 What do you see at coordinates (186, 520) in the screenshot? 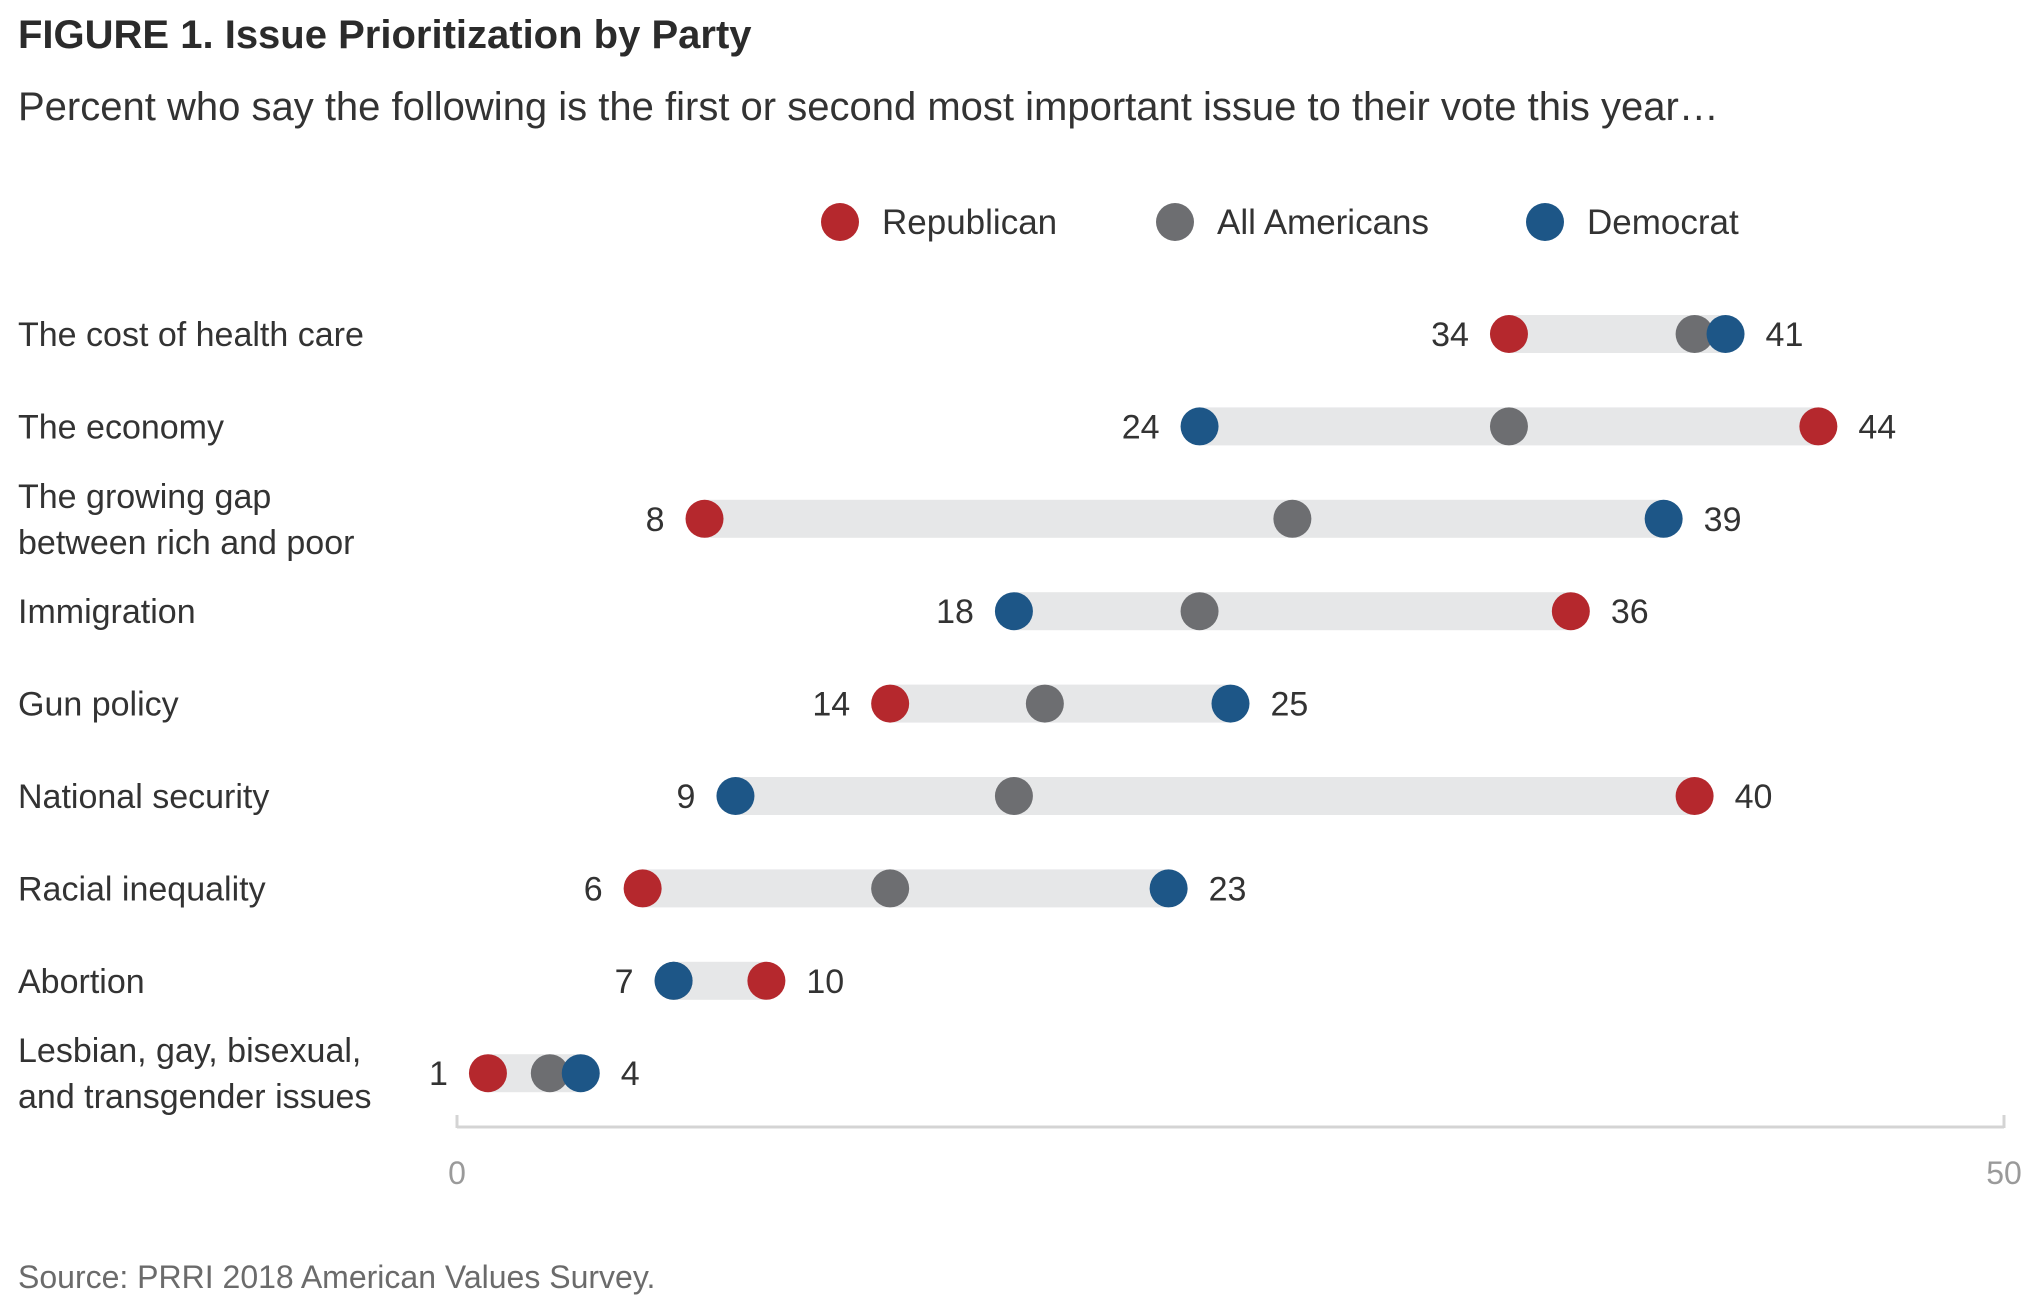
I see `category-label: The growing gap between rich and poor` at bounding box center [186, 520].